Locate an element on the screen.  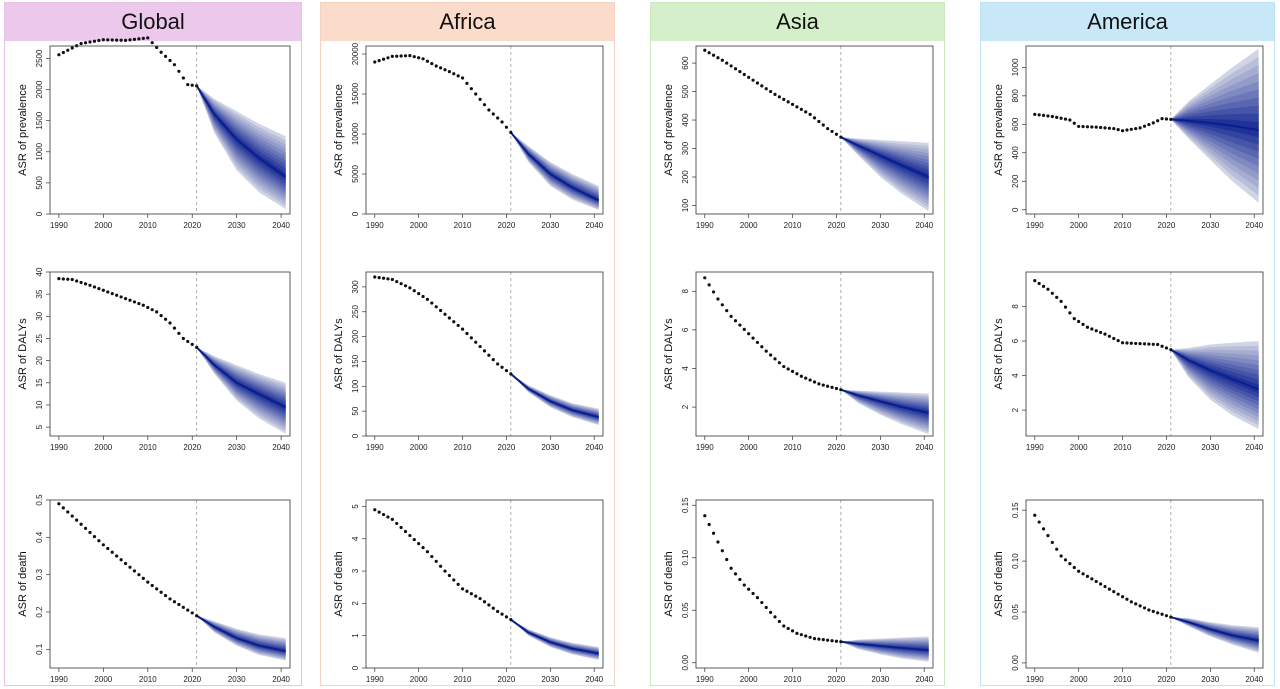
x-tick-label: 2000 is located at coordinates (749, 225).